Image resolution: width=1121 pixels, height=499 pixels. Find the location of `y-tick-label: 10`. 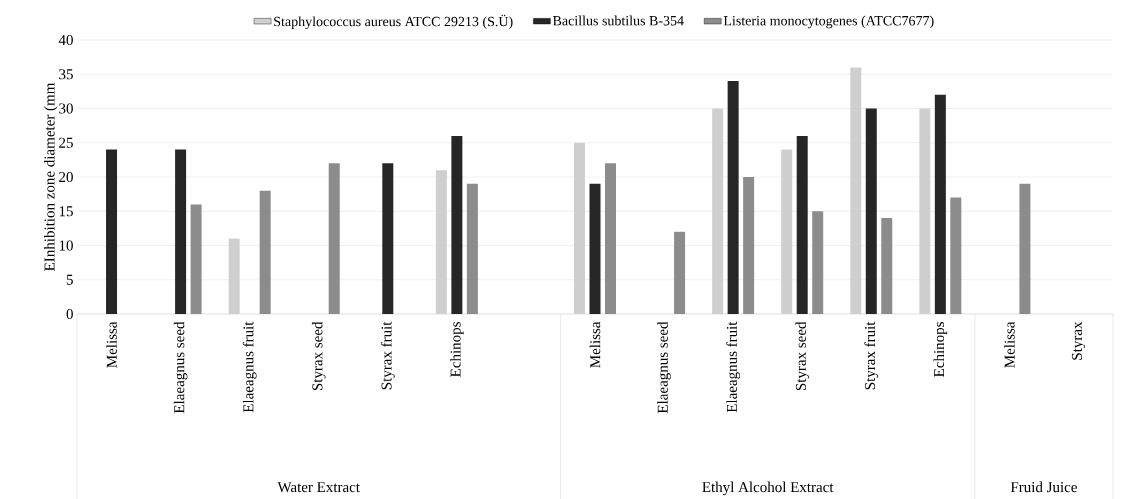

y-tick-label: 10 is located at coordinates (66, 245).